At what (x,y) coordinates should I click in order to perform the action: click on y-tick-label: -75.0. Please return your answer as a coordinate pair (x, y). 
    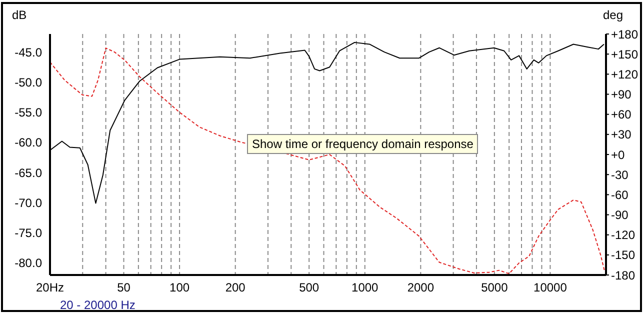
    Looking at the image, I should click on (28, 233).